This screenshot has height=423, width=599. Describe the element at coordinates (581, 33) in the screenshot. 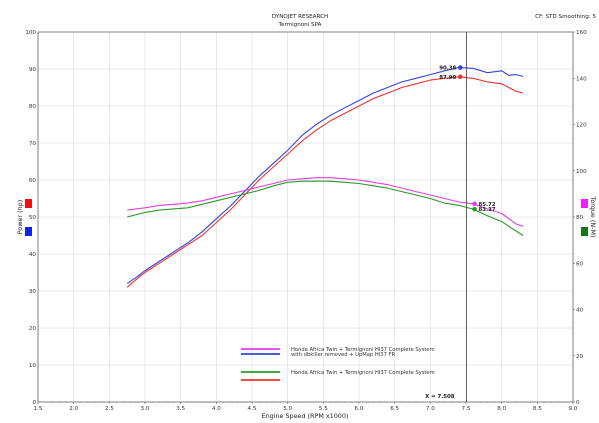

I see `y-right-tick-label: 160` at that location.